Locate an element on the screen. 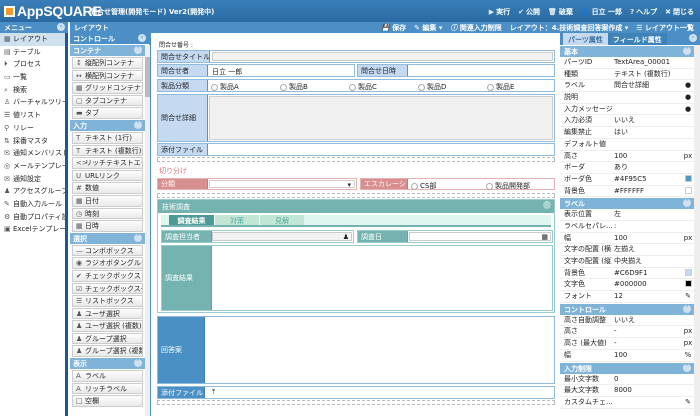 Image resolution: width=700 pixels, height=416 pixels. sidebar-item: ▭ 一覧 is located at coordinates (32, 77).